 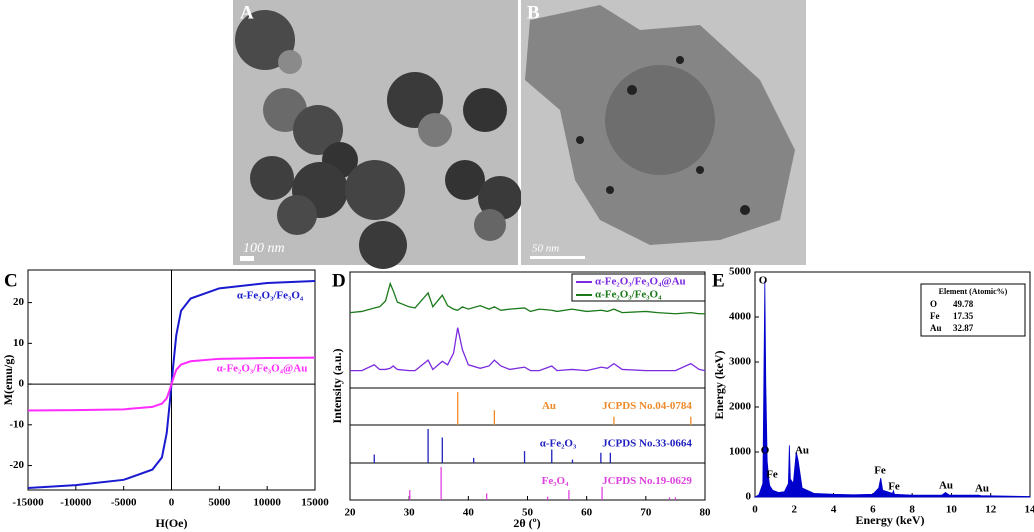 I want to click on x-tick-label: 40, so click(x=469, y=513).